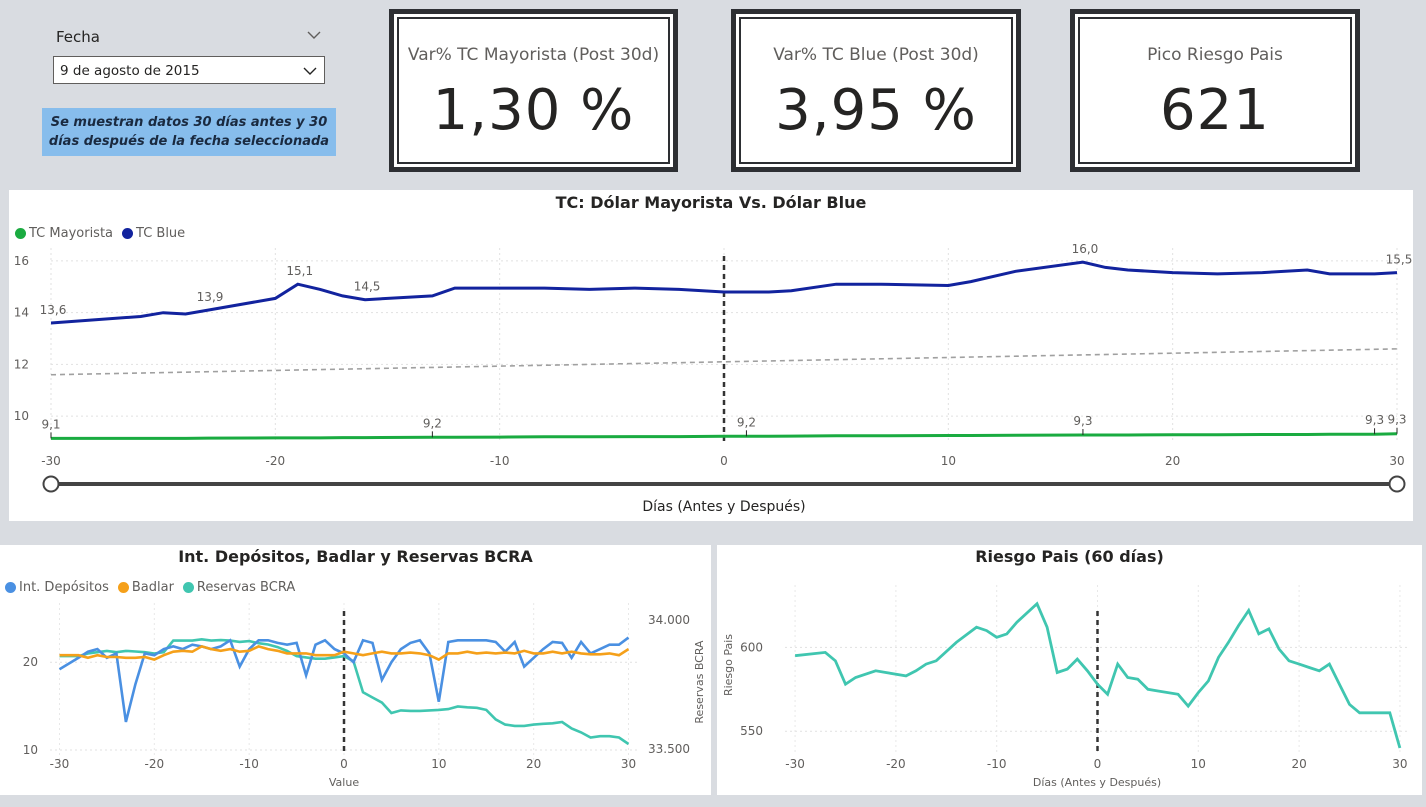 This screenshot has width=1426, height=807. Describe the element at coordinates (123, 587) in the screenshot. I see `legend-dot-badlar` at that location.